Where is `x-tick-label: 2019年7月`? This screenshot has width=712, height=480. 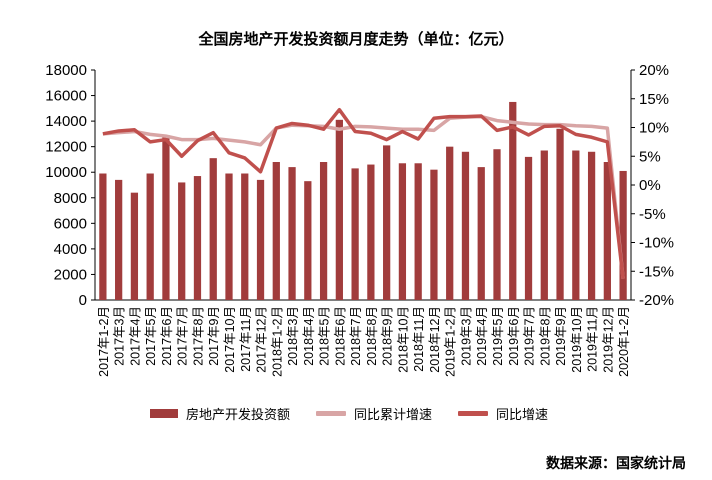
x-tick-label: 2019年7月 is located at coordinates (530, 336).